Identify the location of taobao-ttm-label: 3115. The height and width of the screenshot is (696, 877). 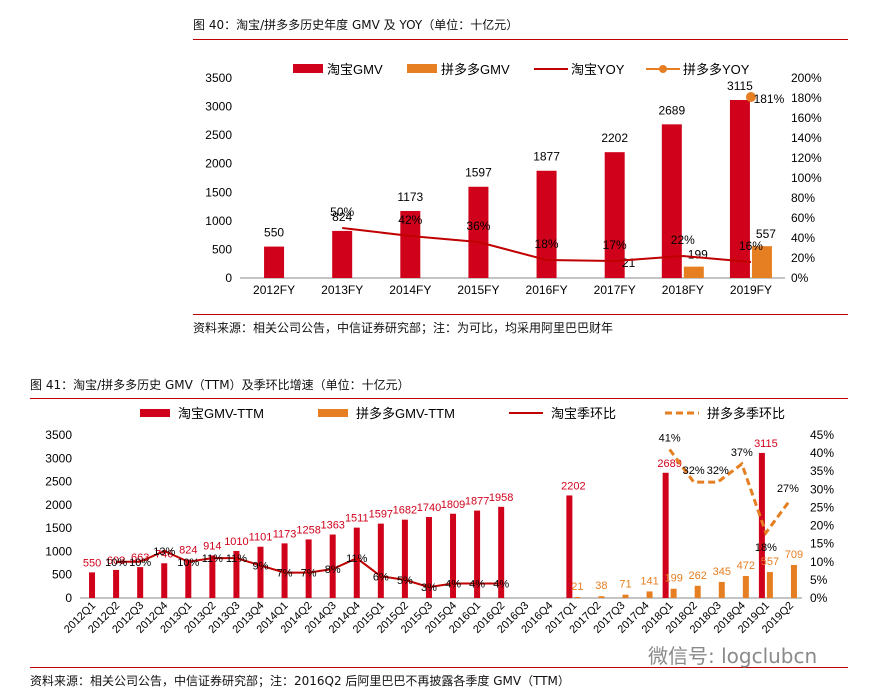
(766, 444).